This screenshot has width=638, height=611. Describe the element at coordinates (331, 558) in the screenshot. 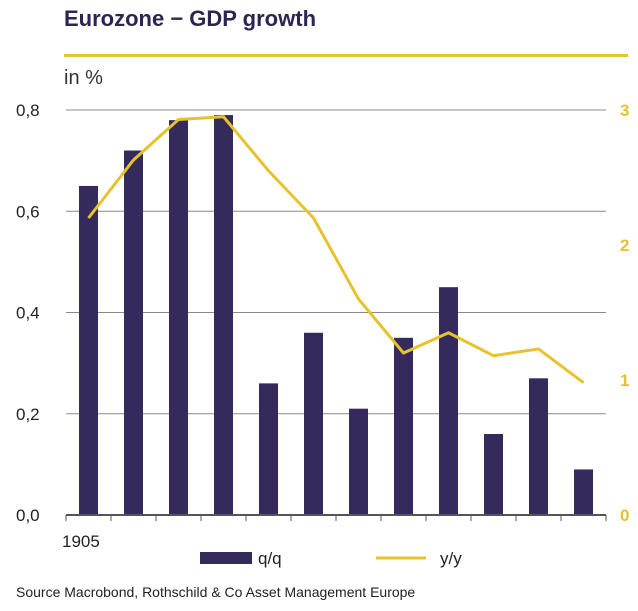

I see `legend: q/q y/y` at that location.